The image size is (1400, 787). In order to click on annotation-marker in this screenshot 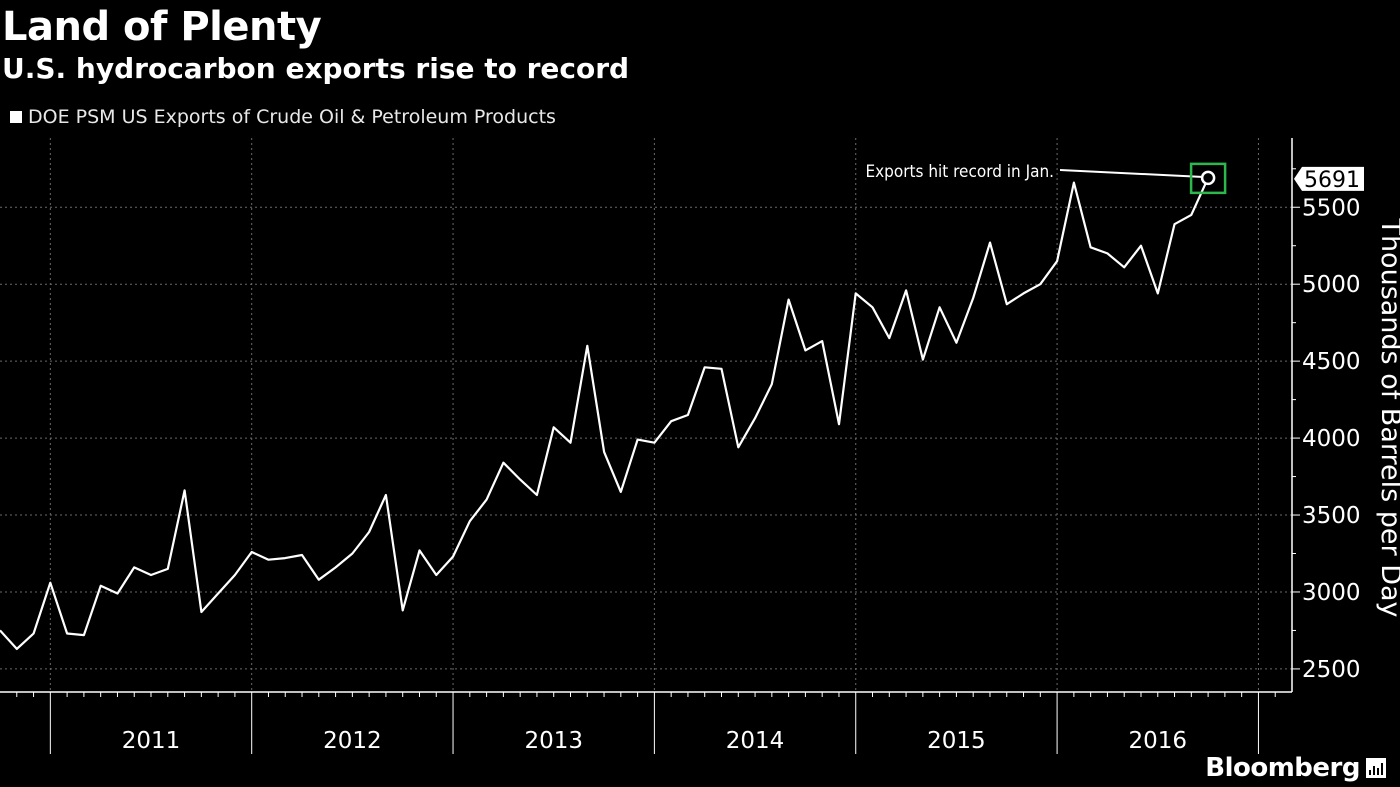, I will do `click(1208, 178)`.